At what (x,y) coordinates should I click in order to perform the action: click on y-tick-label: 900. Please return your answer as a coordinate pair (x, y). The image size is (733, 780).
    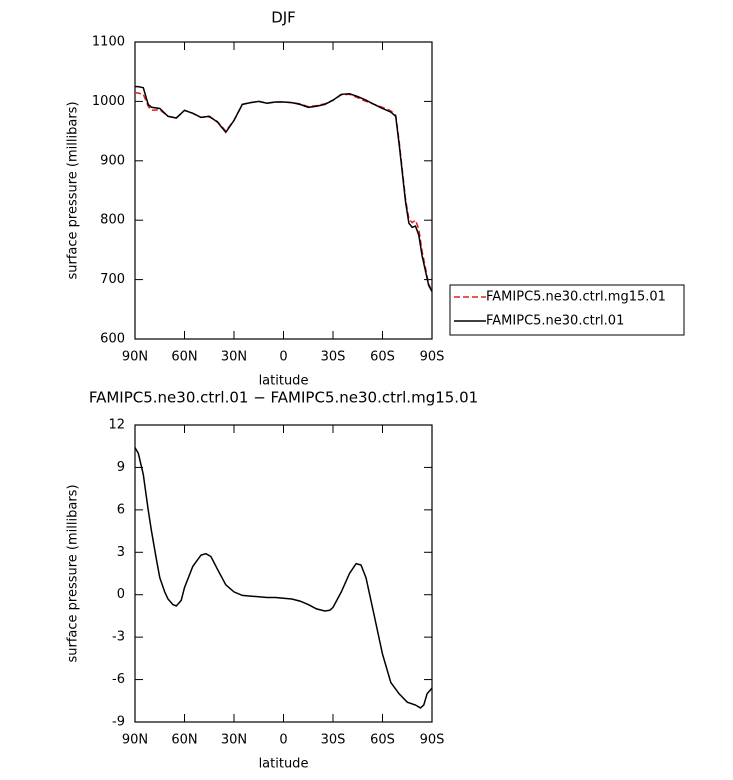
    Looking at the image, I should click on (112, 160).